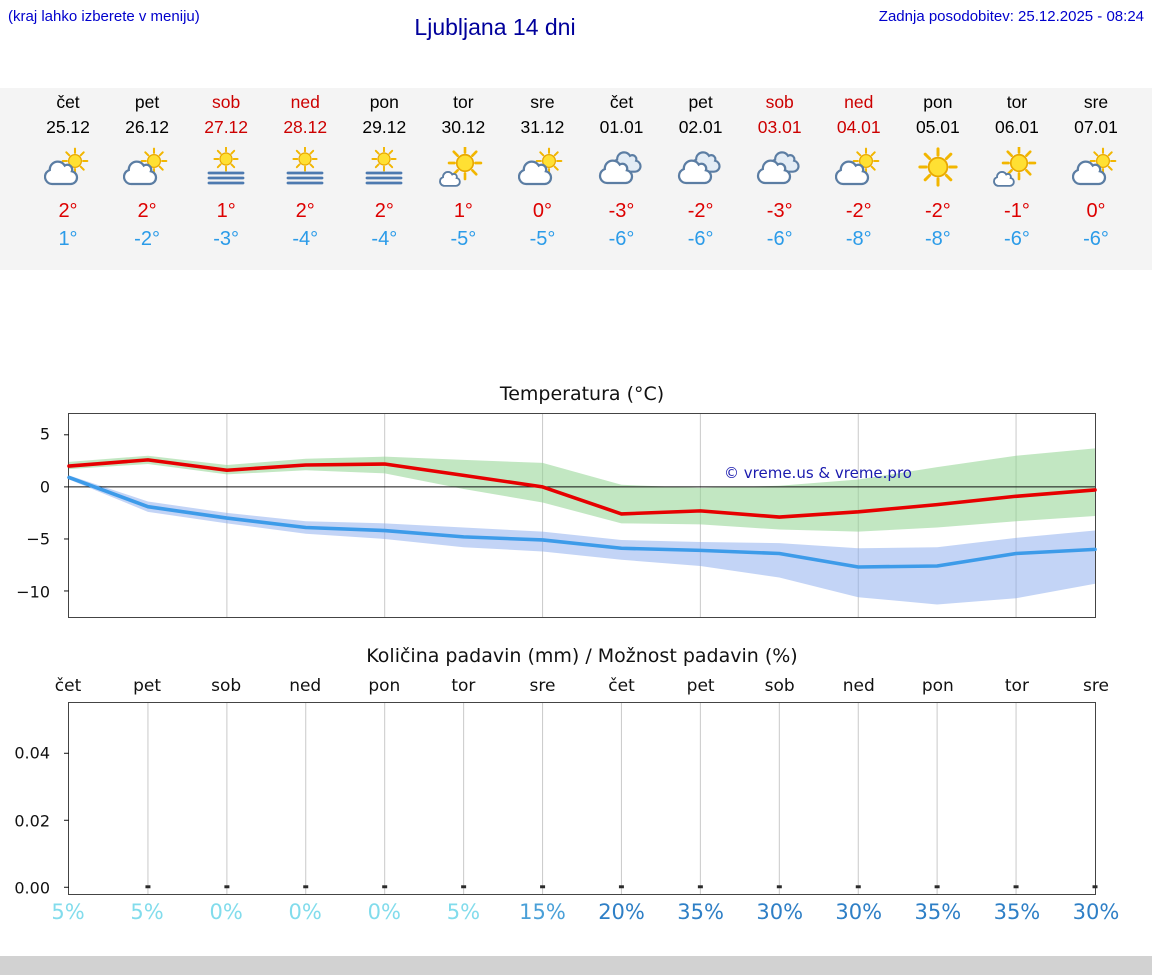 This screenshot has width=1152, height=975. I want to click on day-date: 31.12, so click(542, 127).